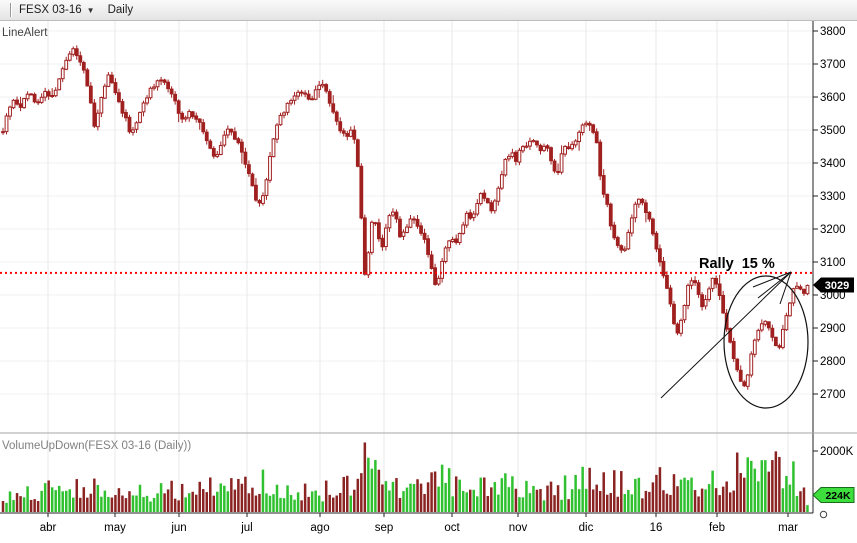 The width and height of the screenshot is (857, 543). Describe the element at coordinates (833, 164) in the screenshot. I see `price-axis-label: 3400` at that location.